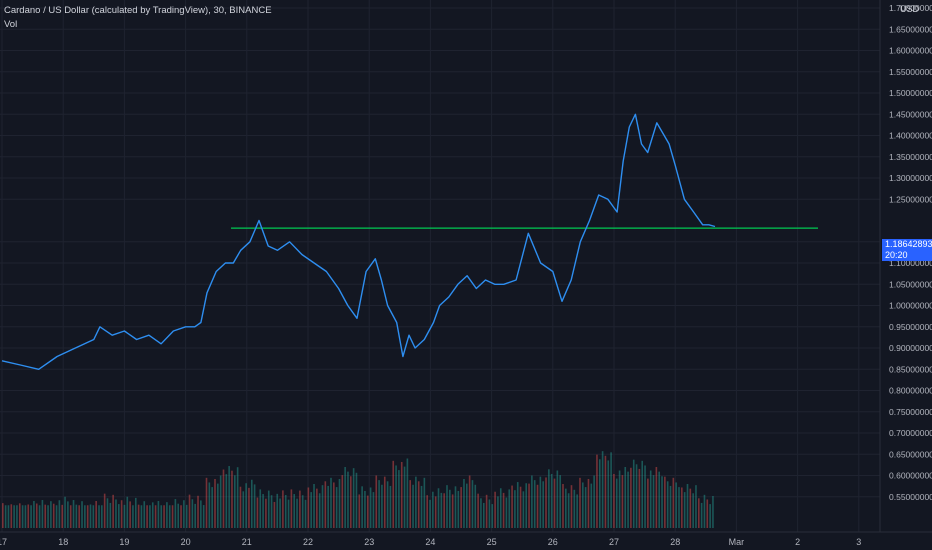 The image size is (932, 550). What do you see at coordinates (358, 489) in the screenshot?
I see `volume-bars` at bounding box center [358, 489].